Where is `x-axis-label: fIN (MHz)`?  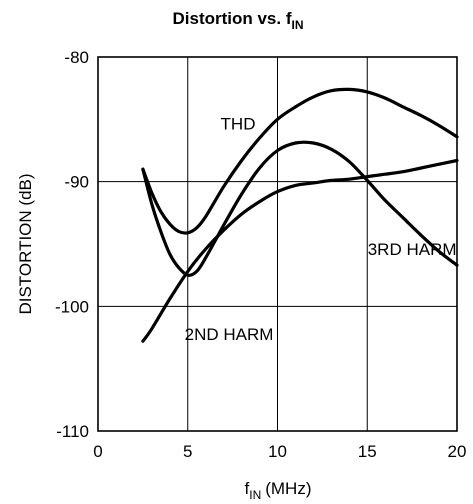 x-axis-label: fIN (MHz) is located at coordinates (278, 490).